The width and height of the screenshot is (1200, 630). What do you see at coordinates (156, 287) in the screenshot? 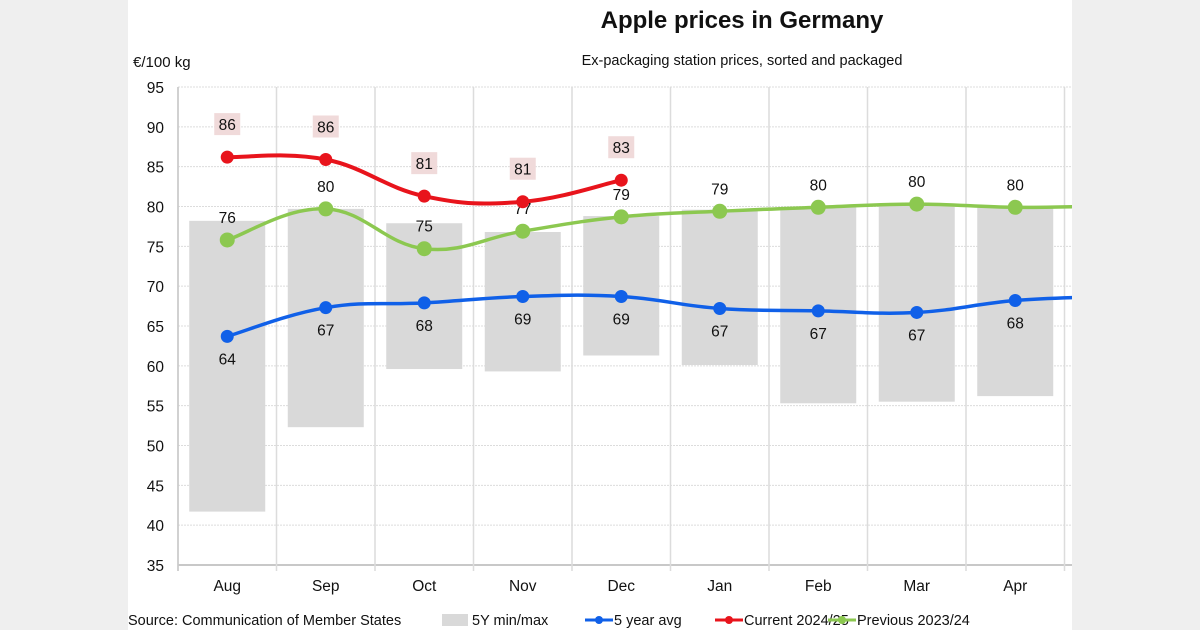
I see `y-tick-label: 70` at bounding box center [156, 287].